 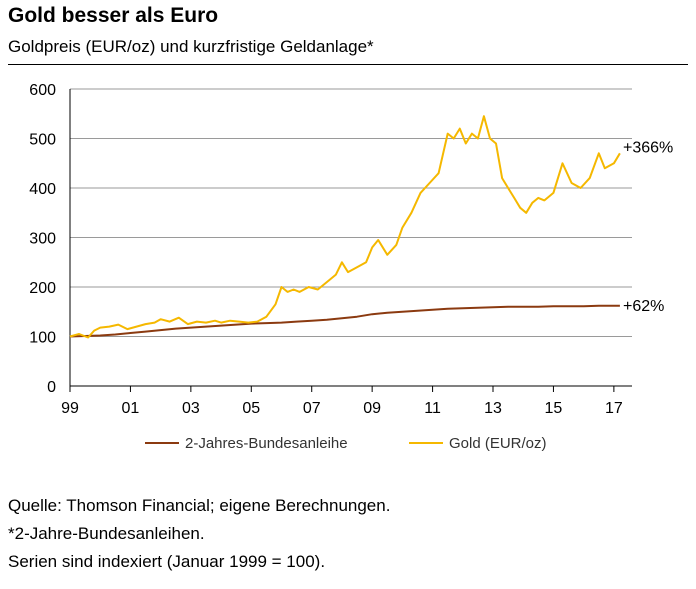 I want to click on header-divider, so click(x=348, y=64).